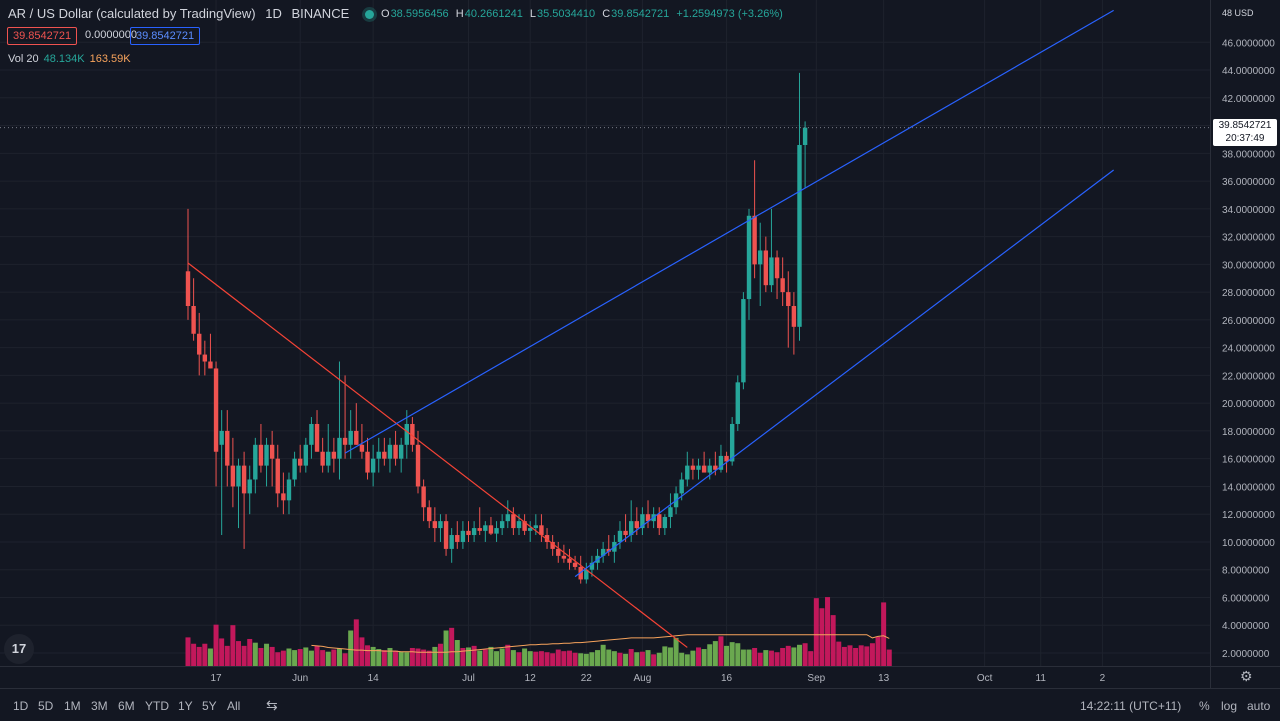 The width and height of the screenshot is (1280, 721). Describe the element at coordinates (42, 36) in the screenshot. I see `sell-price-button: 39.8542721` at that location.